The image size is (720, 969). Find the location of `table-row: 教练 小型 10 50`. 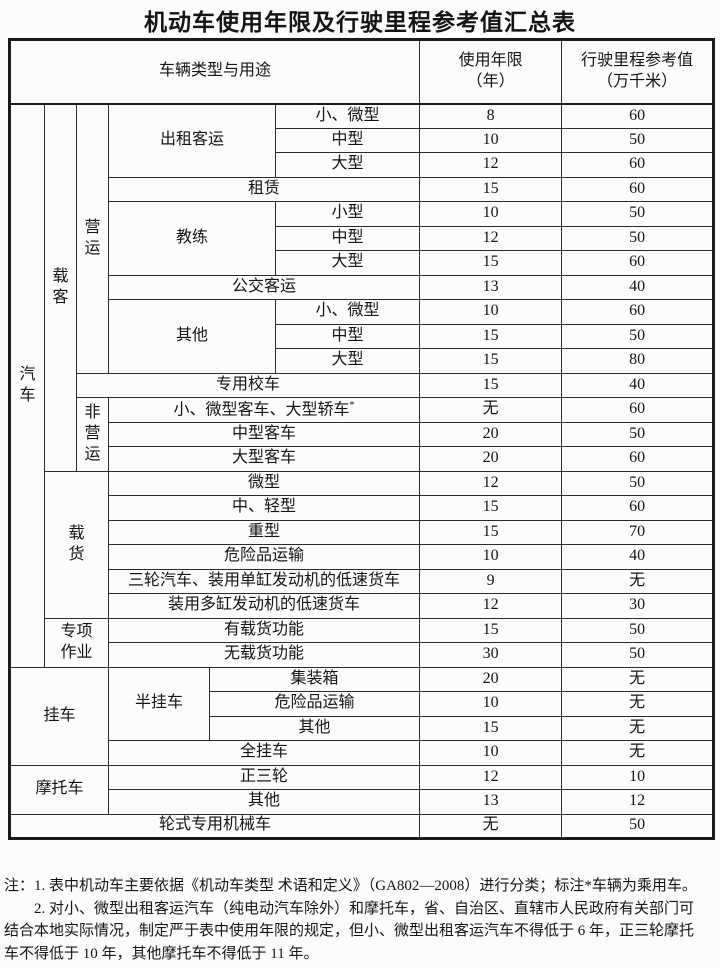

table-row: 教练 小型 10 50 is located at coordinates (362, 238).